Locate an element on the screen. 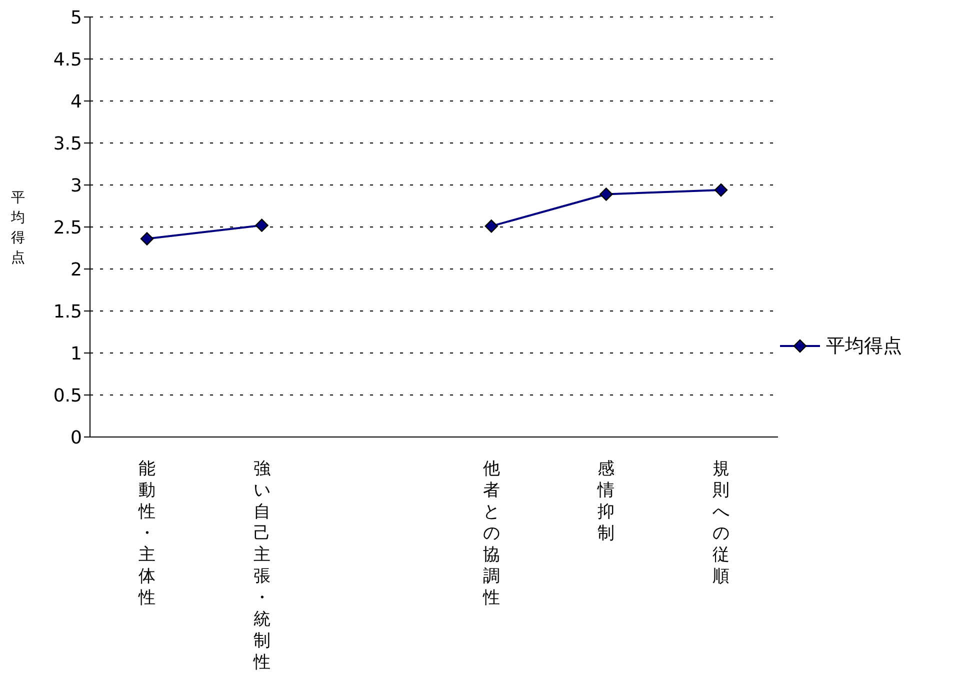 This screenshot has height=692, width=971. y-tick-label: 5 is located at coordinates (76, 17).